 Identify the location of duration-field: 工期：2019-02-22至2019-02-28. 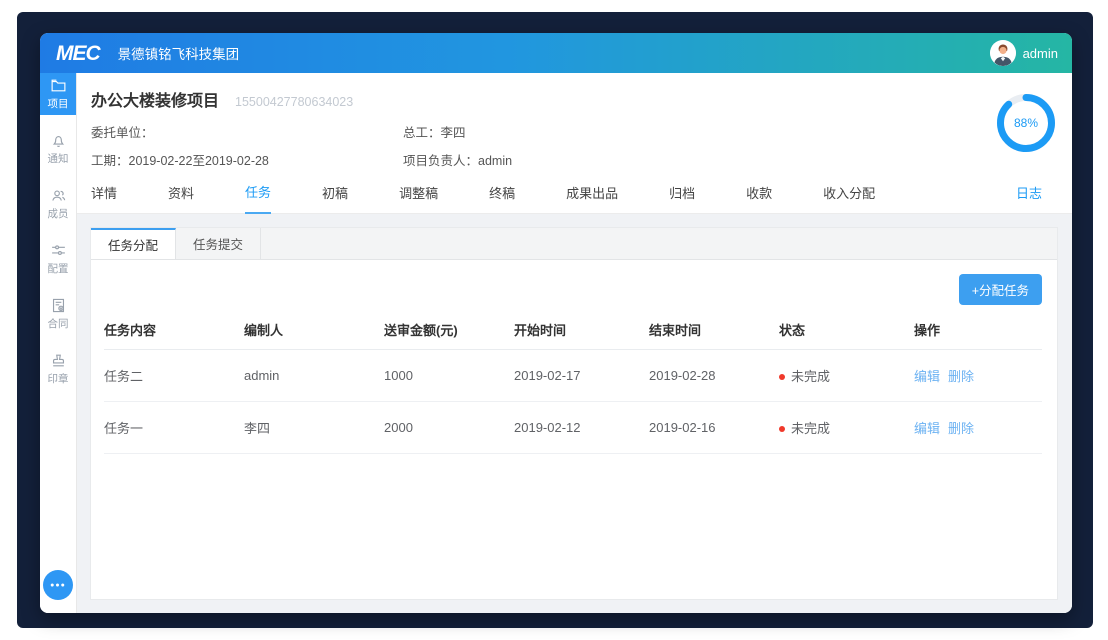
(180, 161).